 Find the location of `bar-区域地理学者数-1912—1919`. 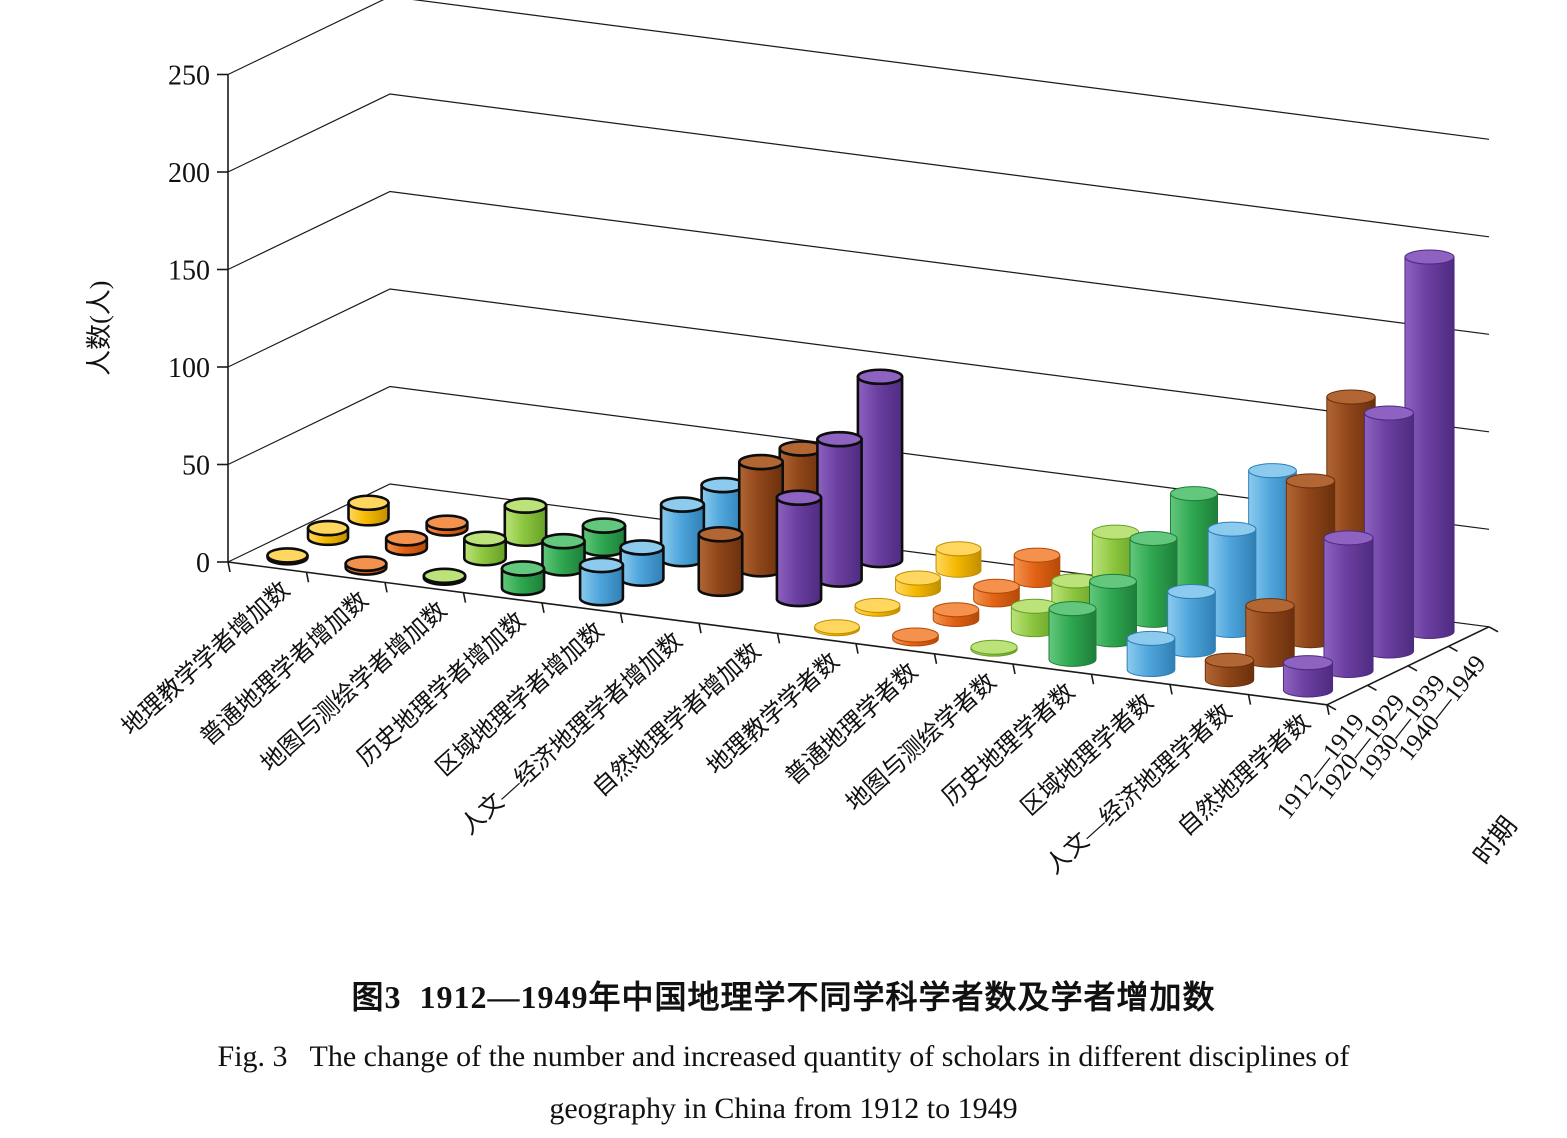

bar-区域地理学者数-1912—1919 is located at coordinates (1151, 654).